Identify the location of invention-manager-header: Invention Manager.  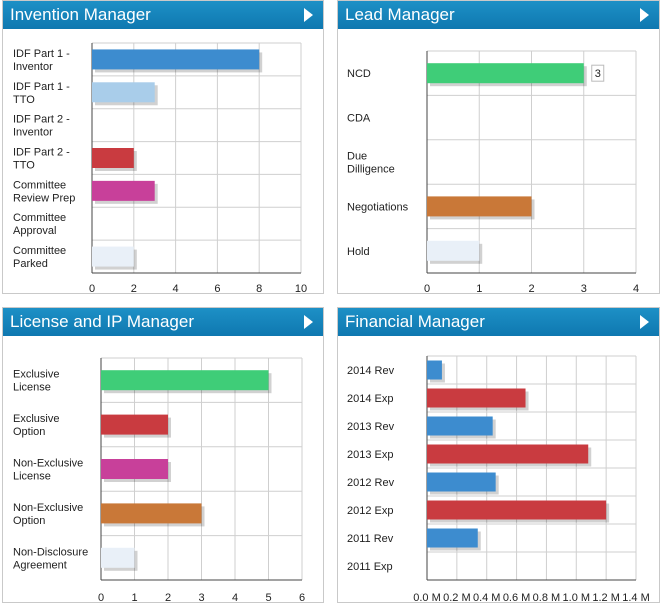
(163, 15).